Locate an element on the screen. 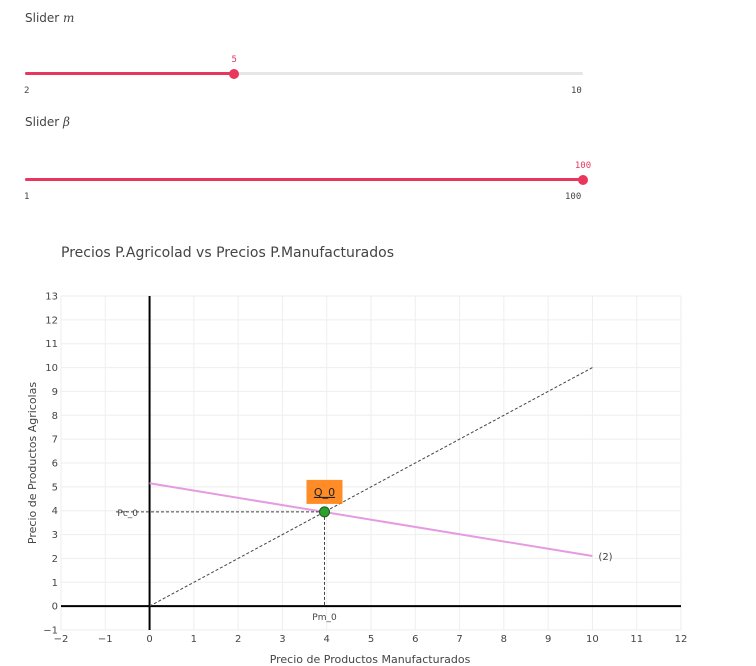 This screenshot has width=756, height=666. x-axis-label: Precio de Productos Manufacturados is located at coordinates (370, 659).